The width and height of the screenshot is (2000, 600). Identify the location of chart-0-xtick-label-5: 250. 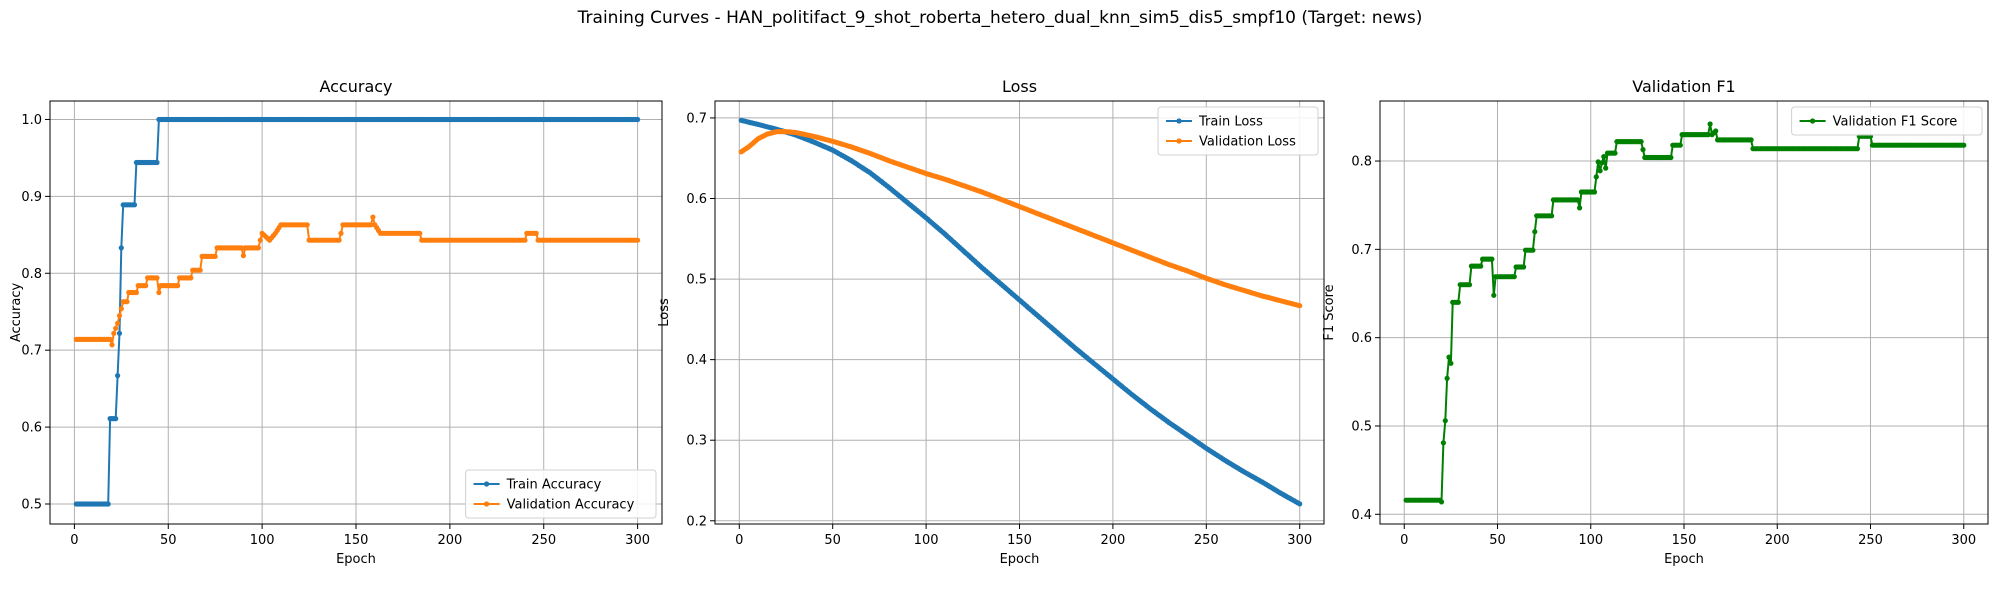
(543, 540).